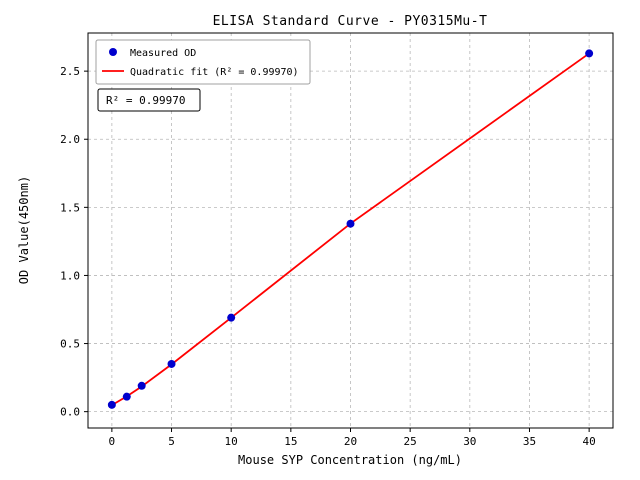  Describe the element at coordinates (350, 21) in the screenshot. I see `chart-title: ELISA Standard Curve - PY0315Mu-T` at that location.